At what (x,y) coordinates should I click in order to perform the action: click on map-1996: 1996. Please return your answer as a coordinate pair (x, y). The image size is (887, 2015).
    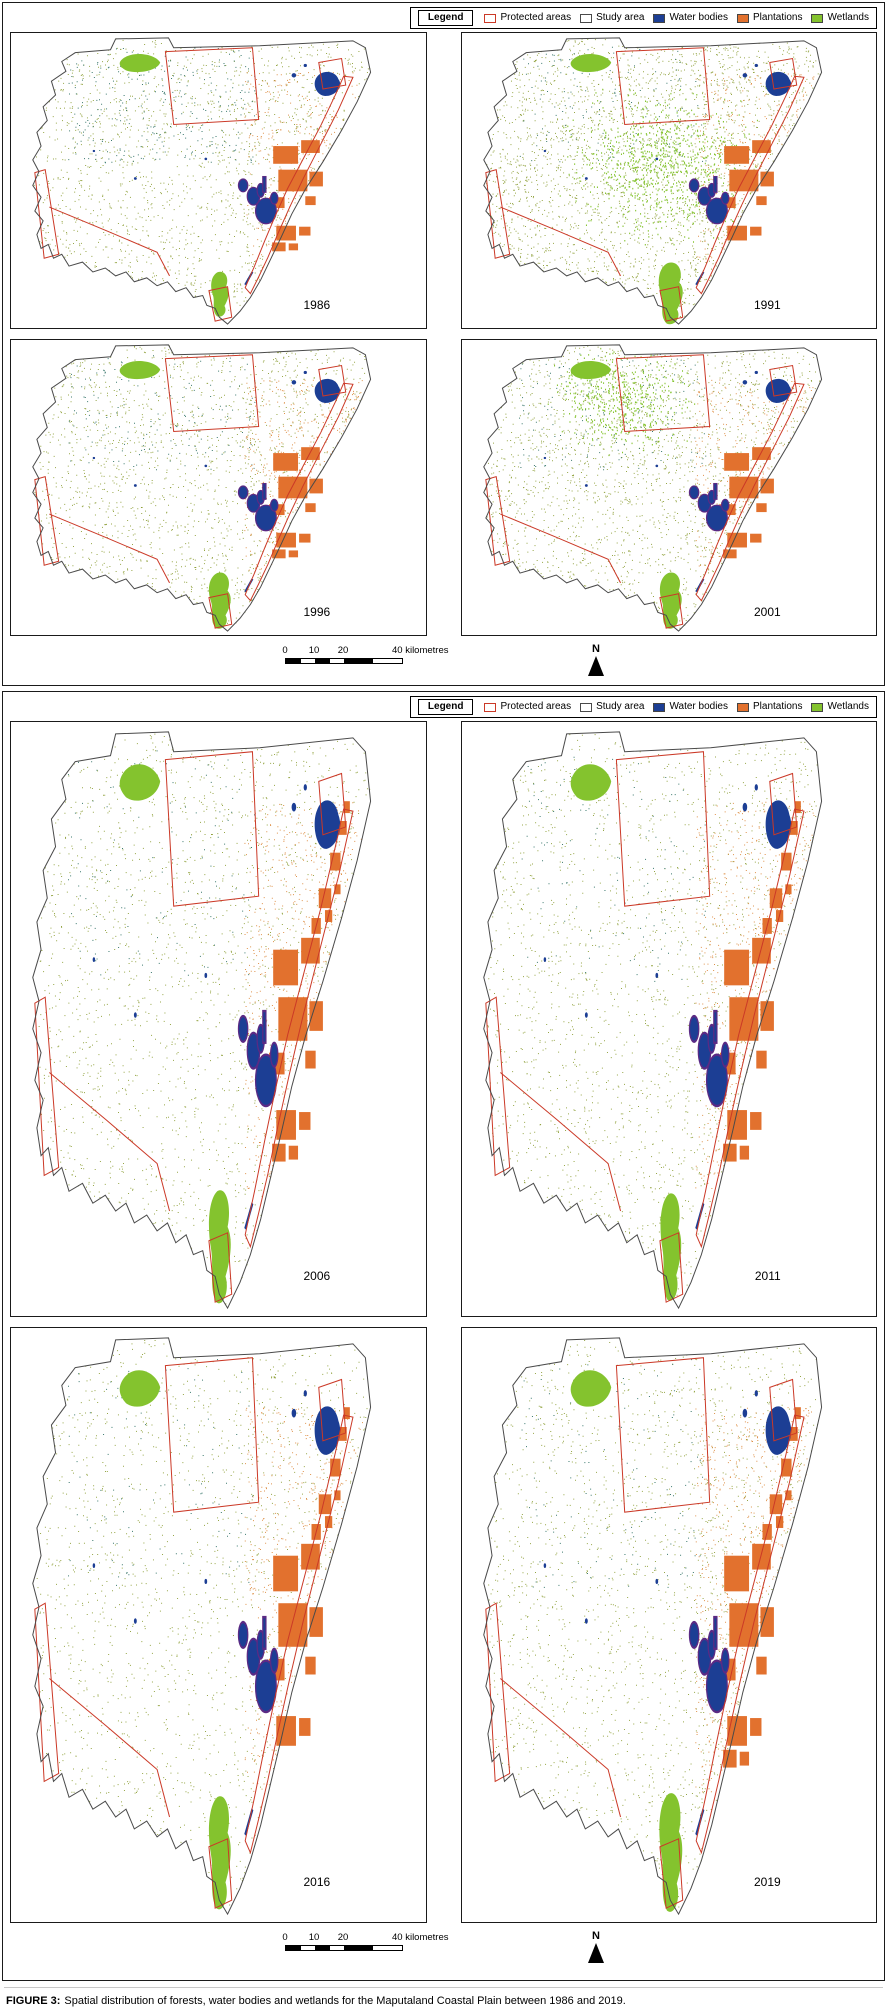
    Looking at the image, I should click on (218, 487).